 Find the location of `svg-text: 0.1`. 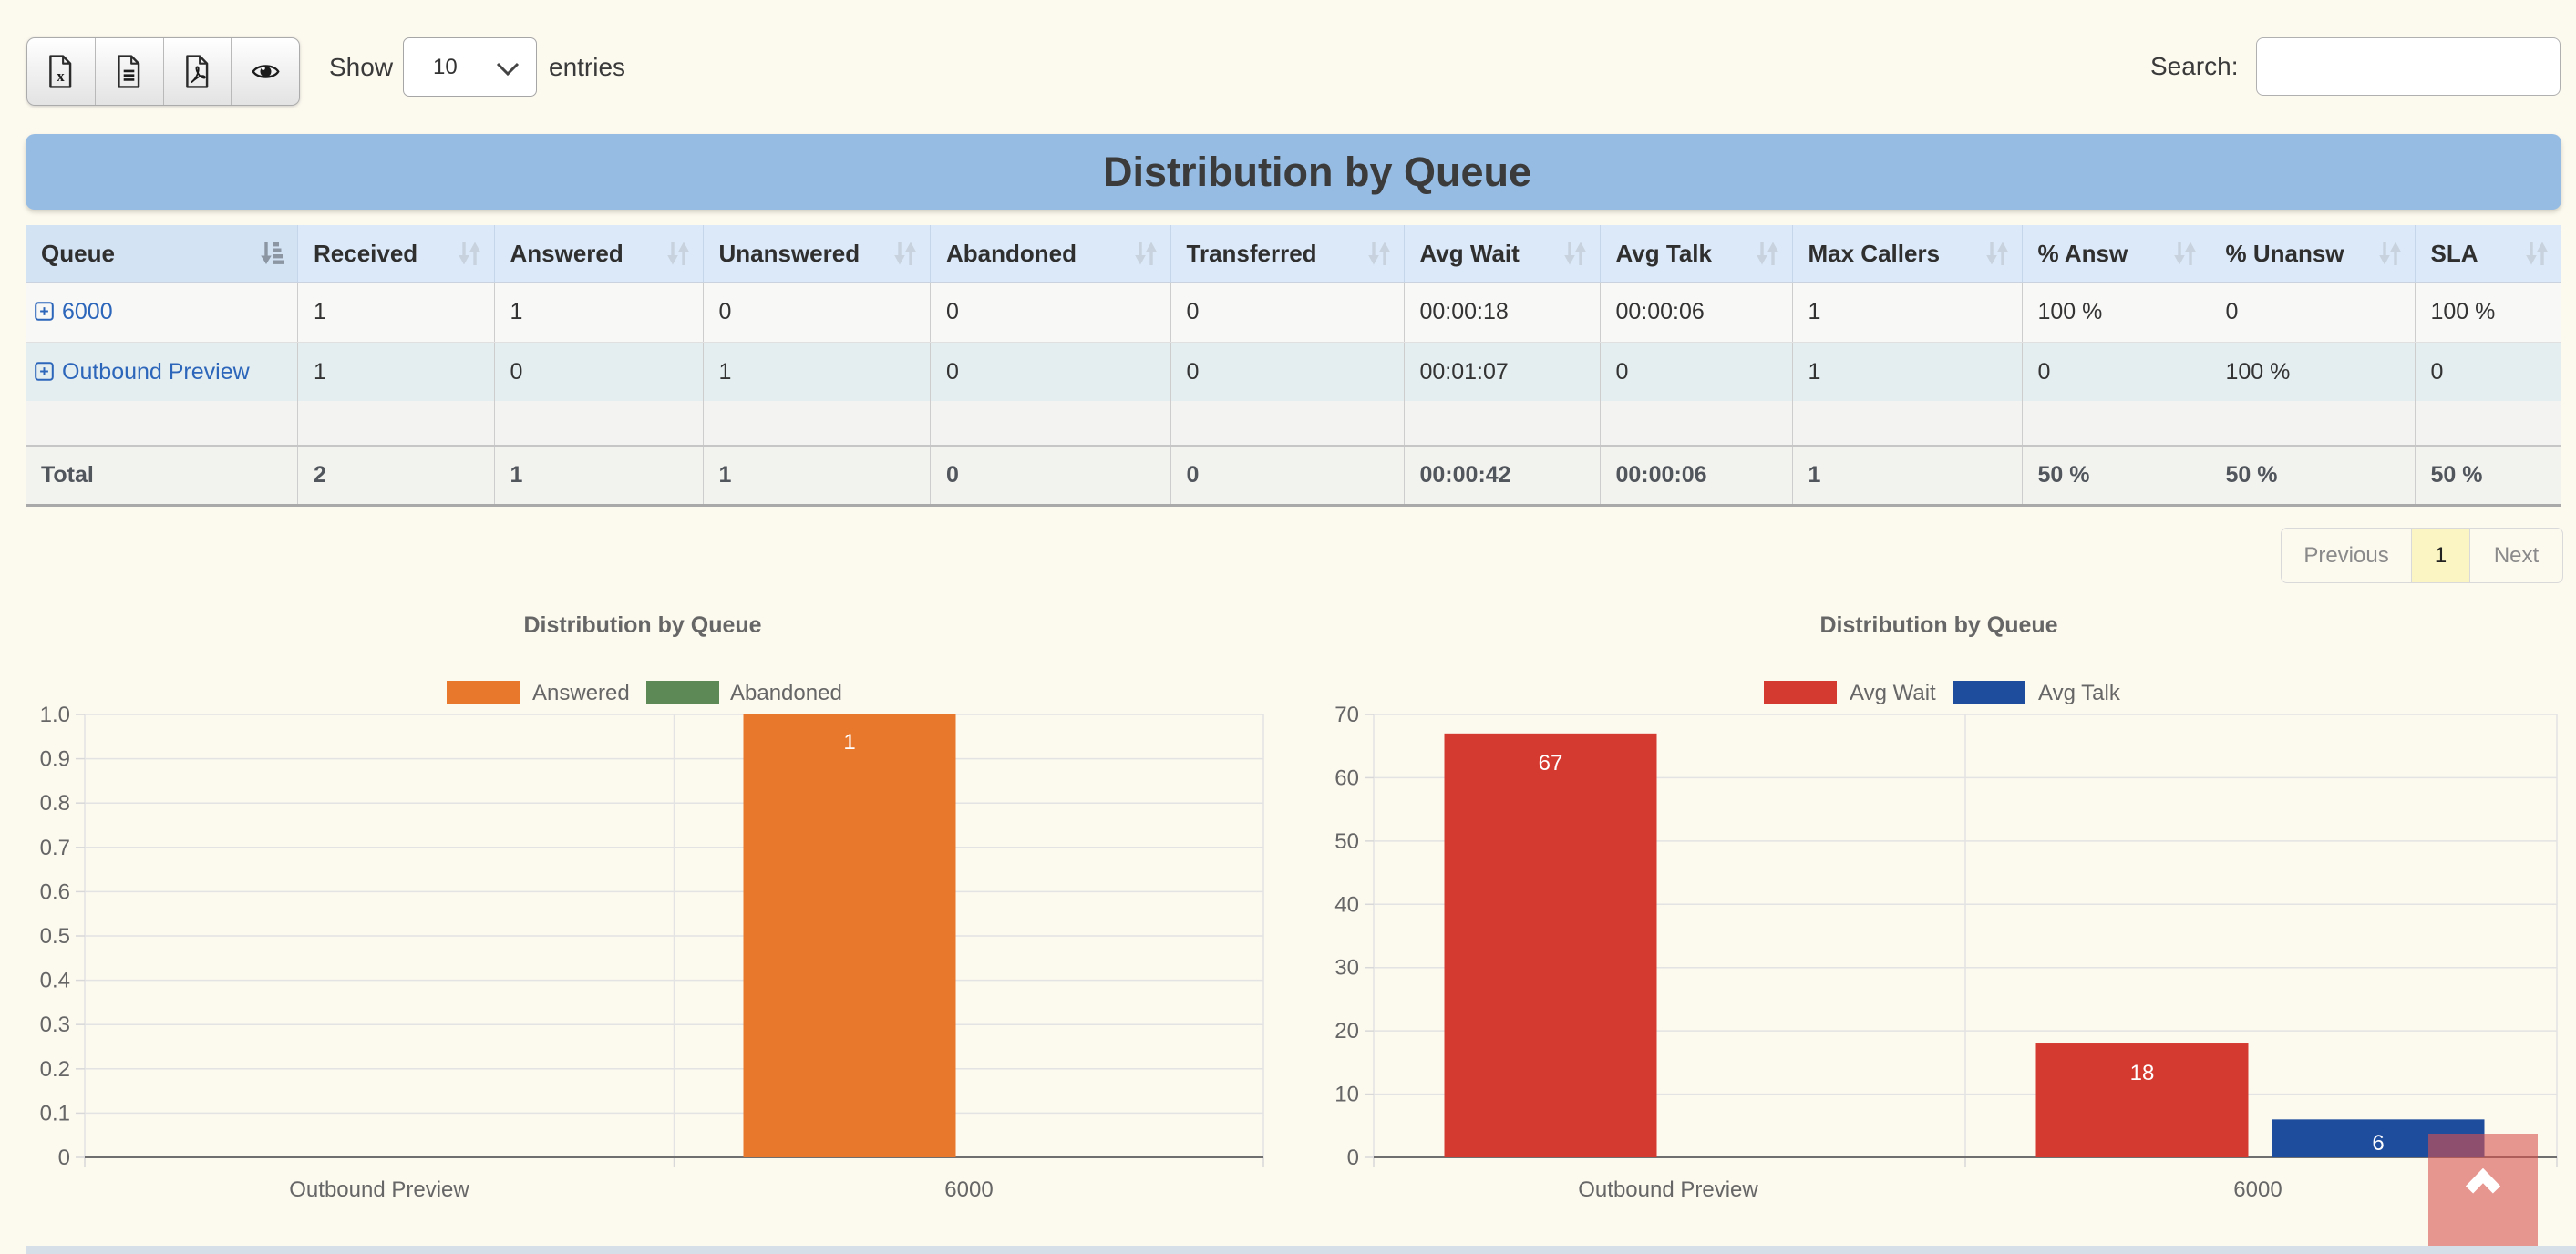

svg-text: 0.1 is located at coordinates (55, 1113).